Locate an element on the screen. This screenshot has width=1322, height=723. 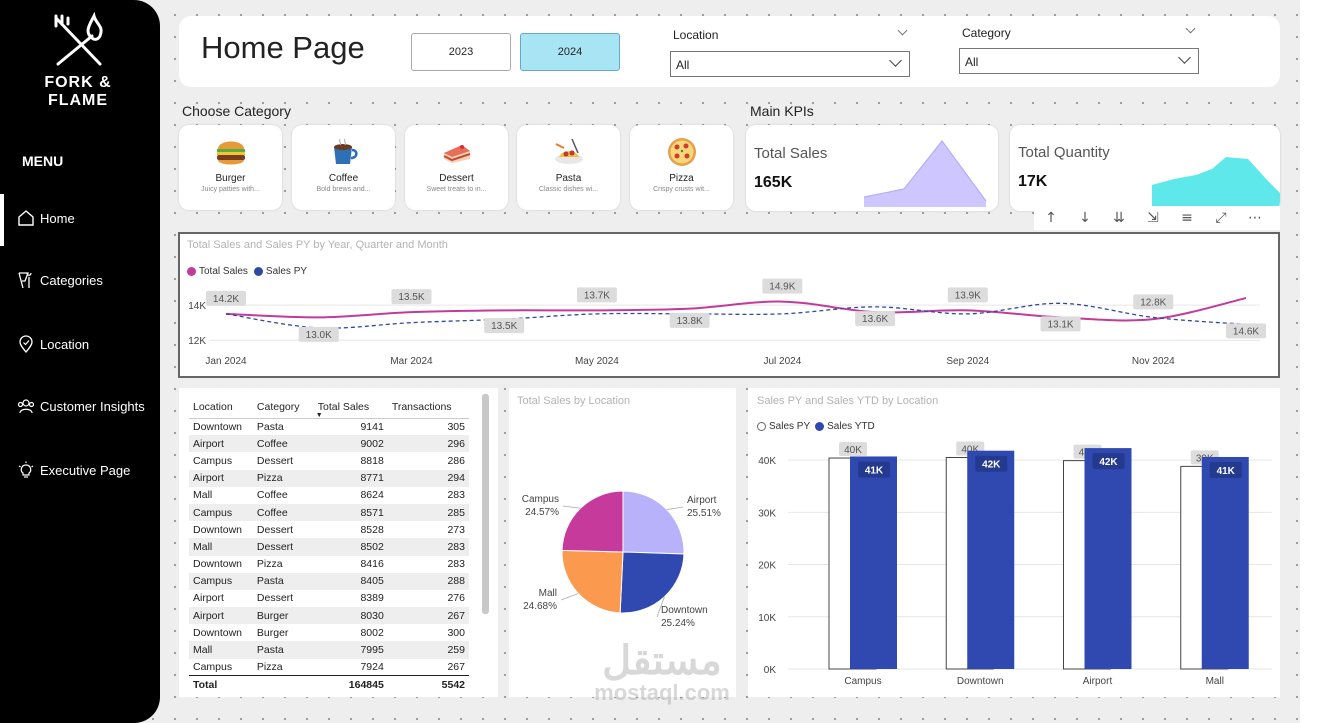
choose-category-title: Choose Category is located at coordinates (236, 111).